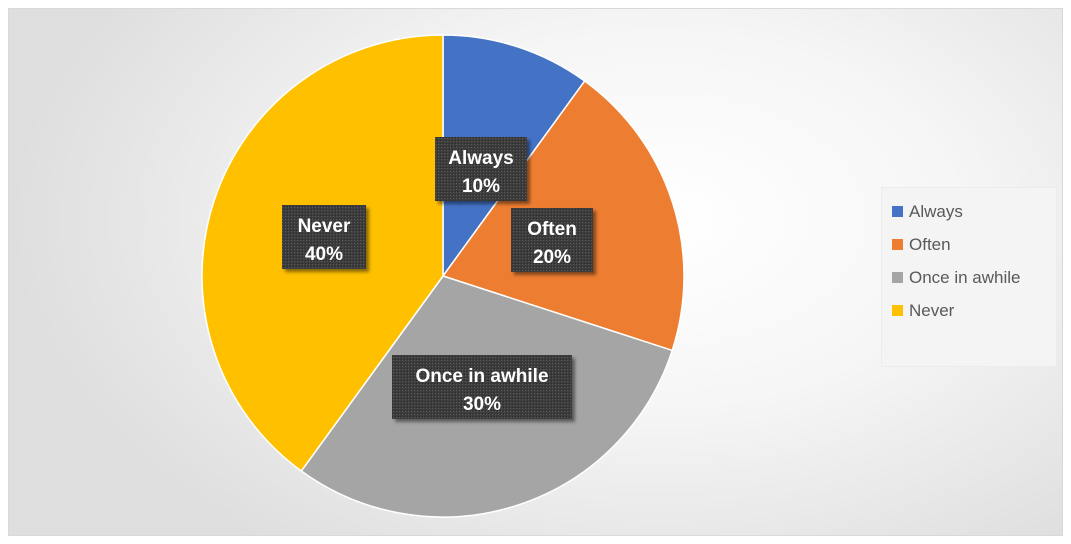 The image size is (1071, 544). What do you see at coordinates (974, 211) in the screenshot?
I see `legend-item-always: Always` at bounding box center [974, 211].